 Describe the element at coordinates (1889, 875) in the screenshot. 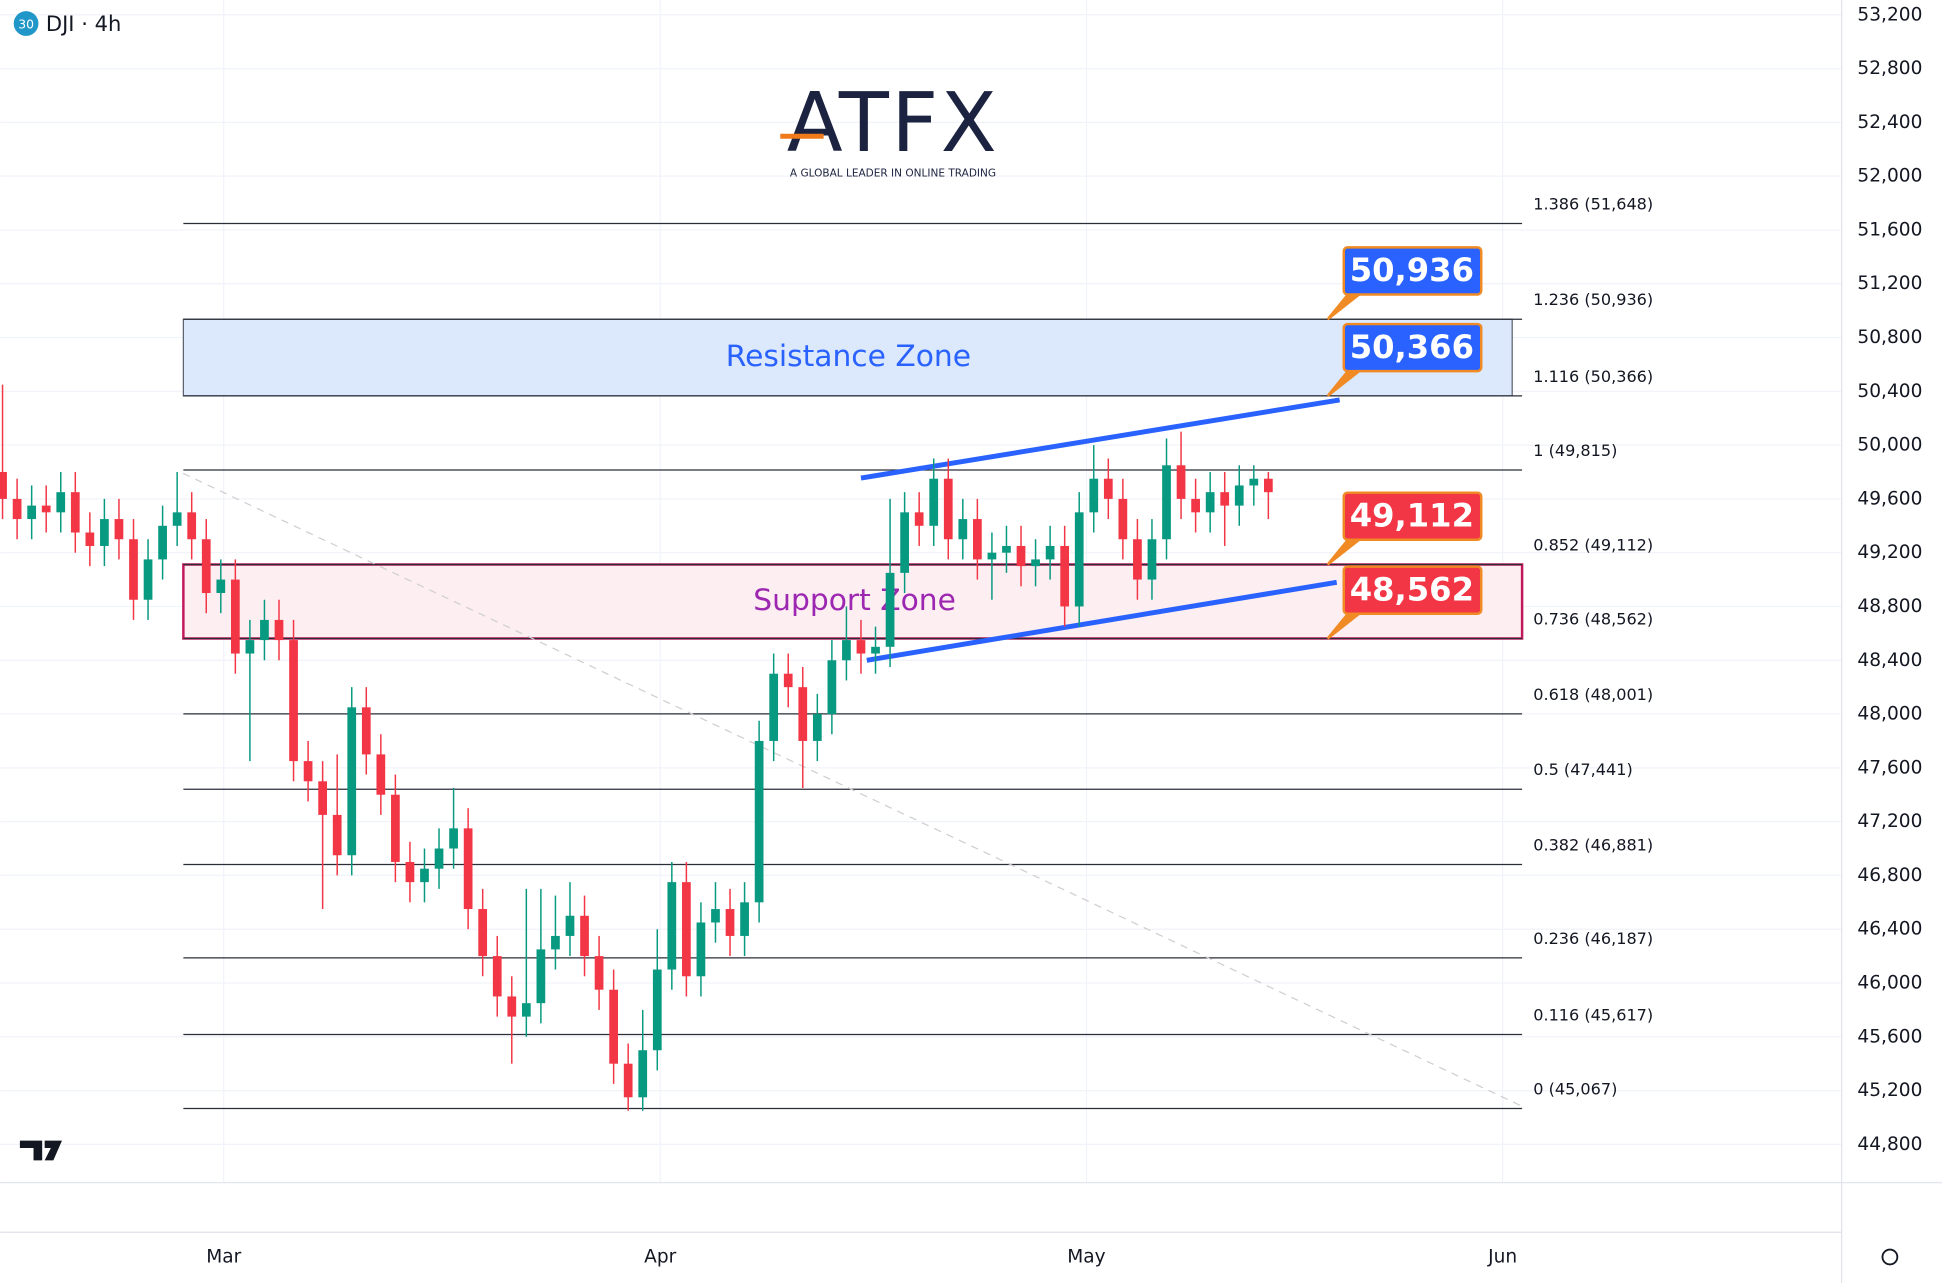

I see `y-tick-label: 46,800` at that location.